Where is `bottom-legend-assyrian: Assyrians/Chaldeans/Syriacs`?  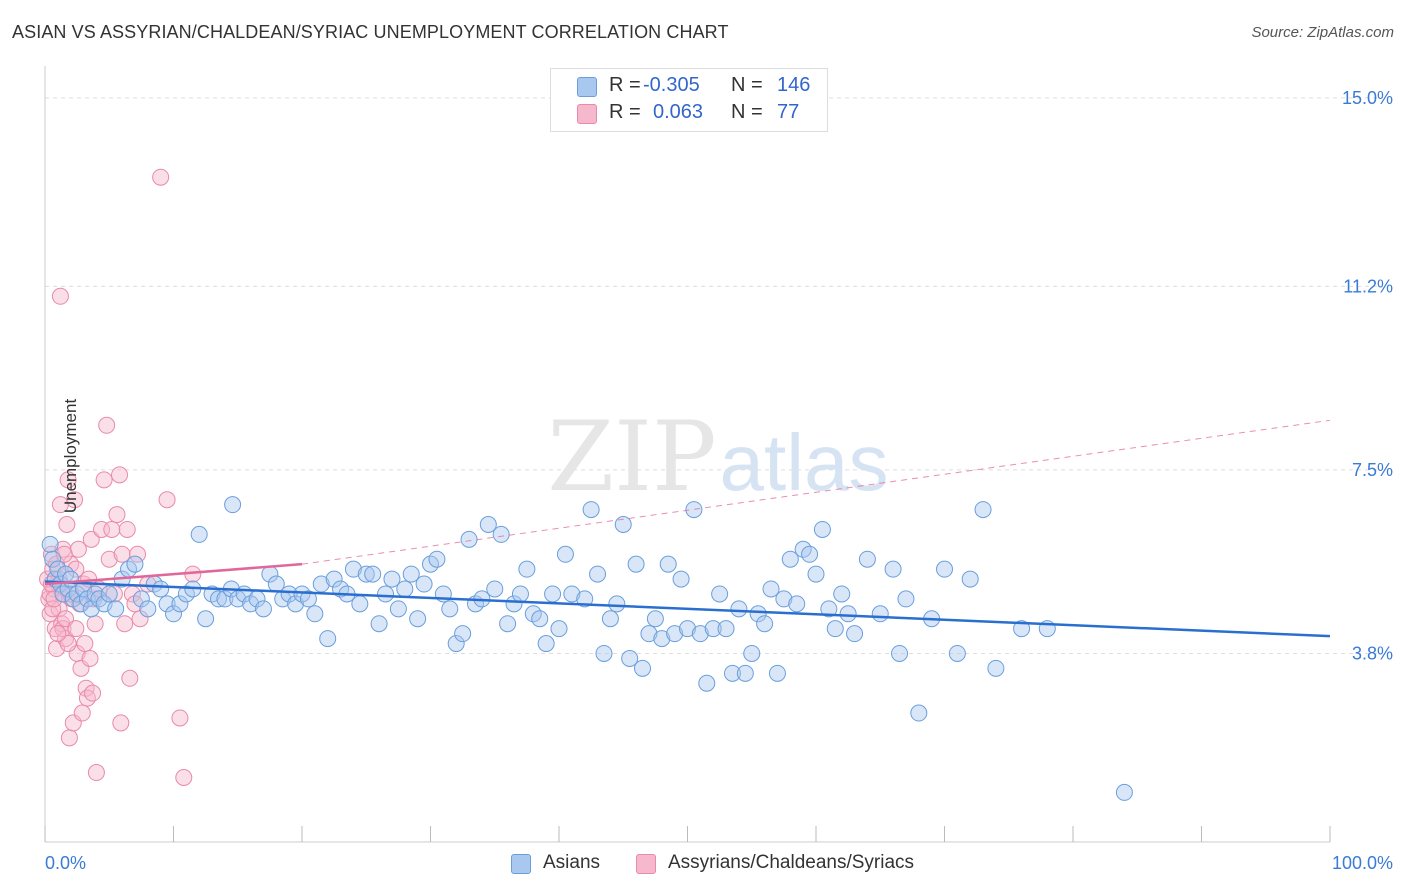
bottom-legend-assyrian: Assyrians/Chaldeans/Syriacs is located at coordinates (786, 864).